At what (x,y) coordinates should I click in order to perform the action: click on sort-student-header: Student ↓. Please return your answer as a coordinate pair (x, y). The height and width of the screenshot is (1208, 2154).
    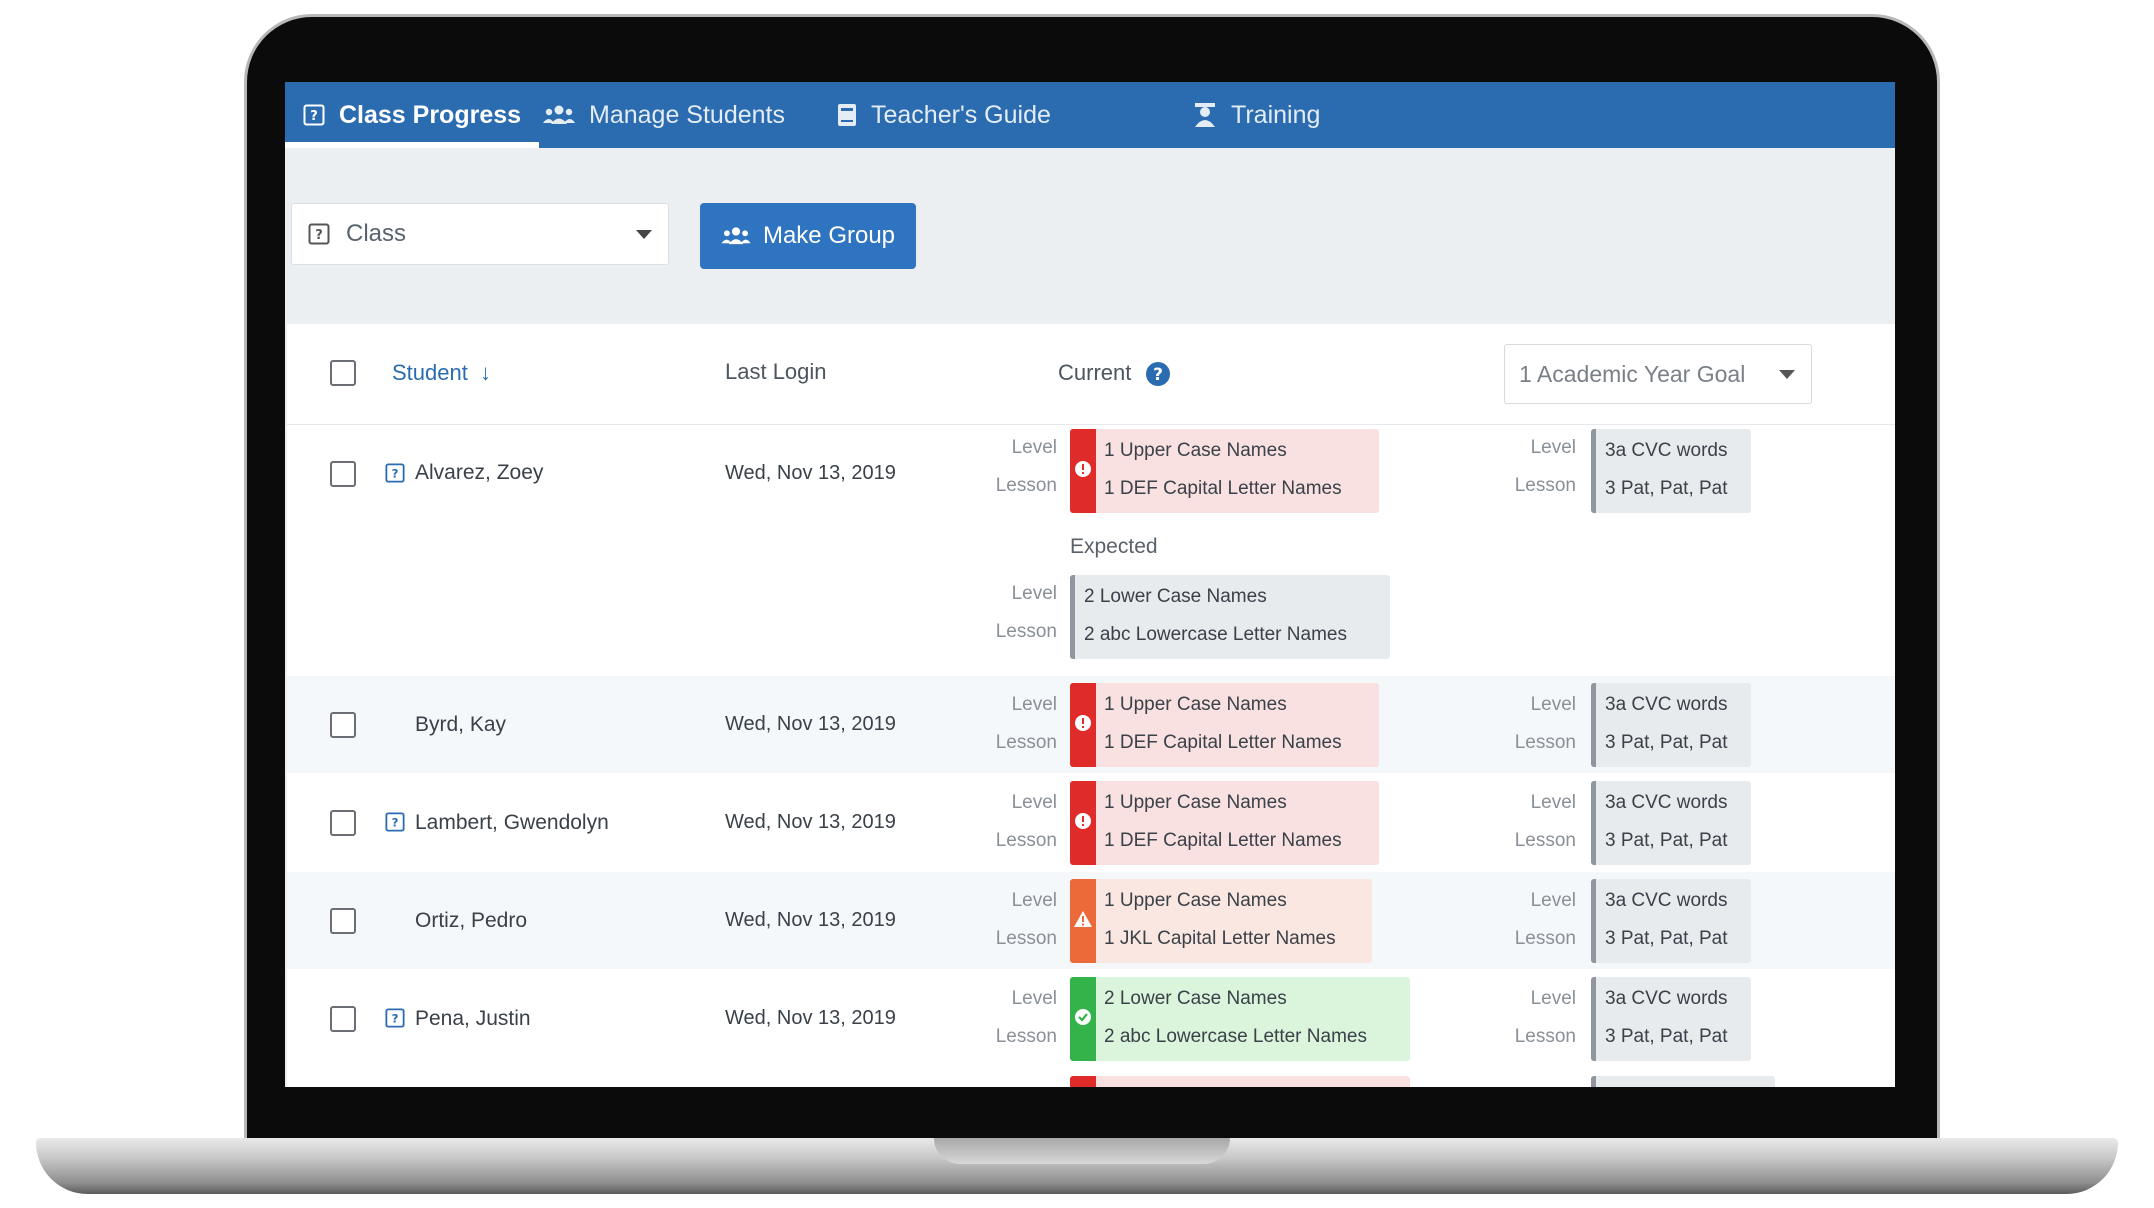
    Looking at the image, I should click on (441, 373).